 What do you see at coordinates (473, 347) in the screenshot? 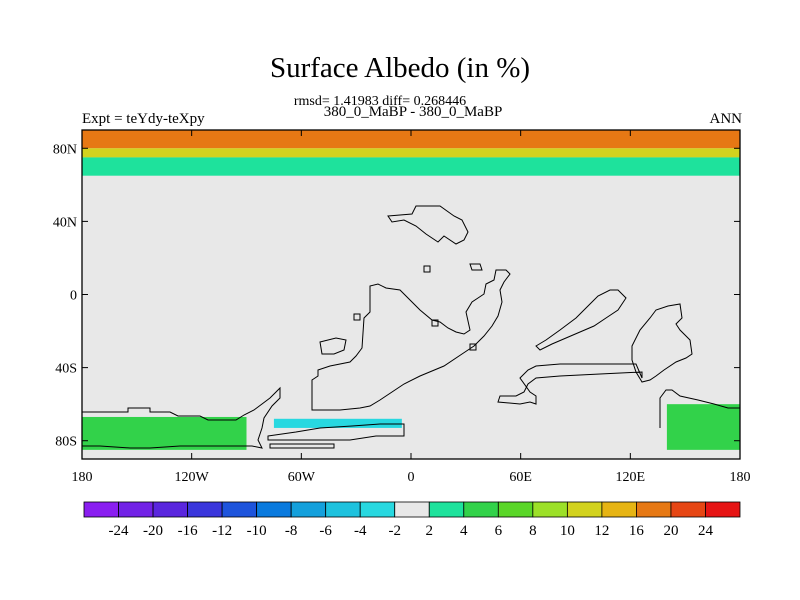
I see `coastline-island-e` at bounding box center [473, 347].